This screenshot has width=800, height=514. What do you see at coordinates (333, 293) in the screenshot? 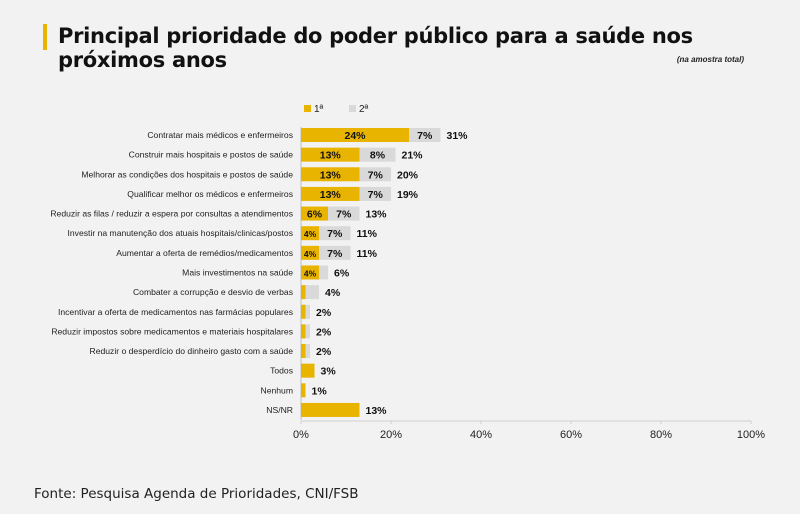
I see `total-value-label: 4%` at bounding box center [333, 293].